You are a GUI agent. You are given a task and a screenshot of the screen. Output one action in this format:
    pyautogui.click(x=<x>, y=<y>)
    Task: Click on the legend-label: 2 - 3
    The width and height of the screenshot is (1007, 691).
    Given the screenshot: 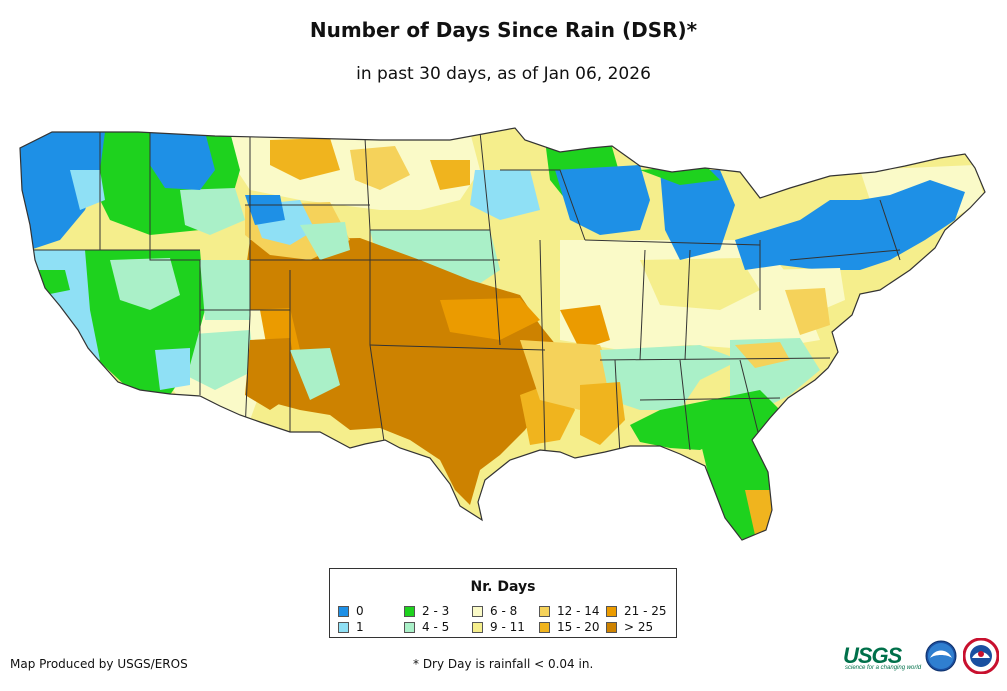 What is the action you would take?
    pyautogui.click(x=436, y=611)
    